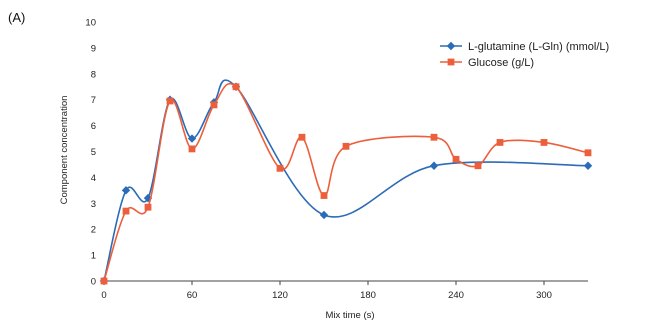 Image resolution: width=651 pixels, height=322 pixels. I want to click on y-tick-label: 6, so click(93, 126).